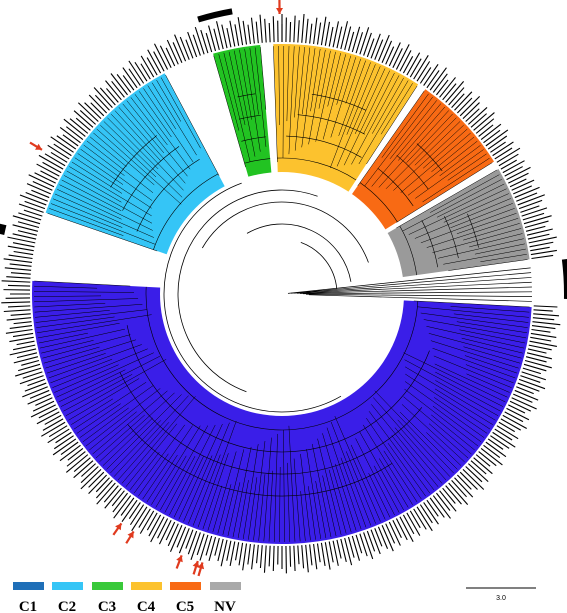 This screenshot has width=567, height=613. Describe the element at coordinates (185, 586) in the screenshot. I see `legend-swatch-c5` at that location.